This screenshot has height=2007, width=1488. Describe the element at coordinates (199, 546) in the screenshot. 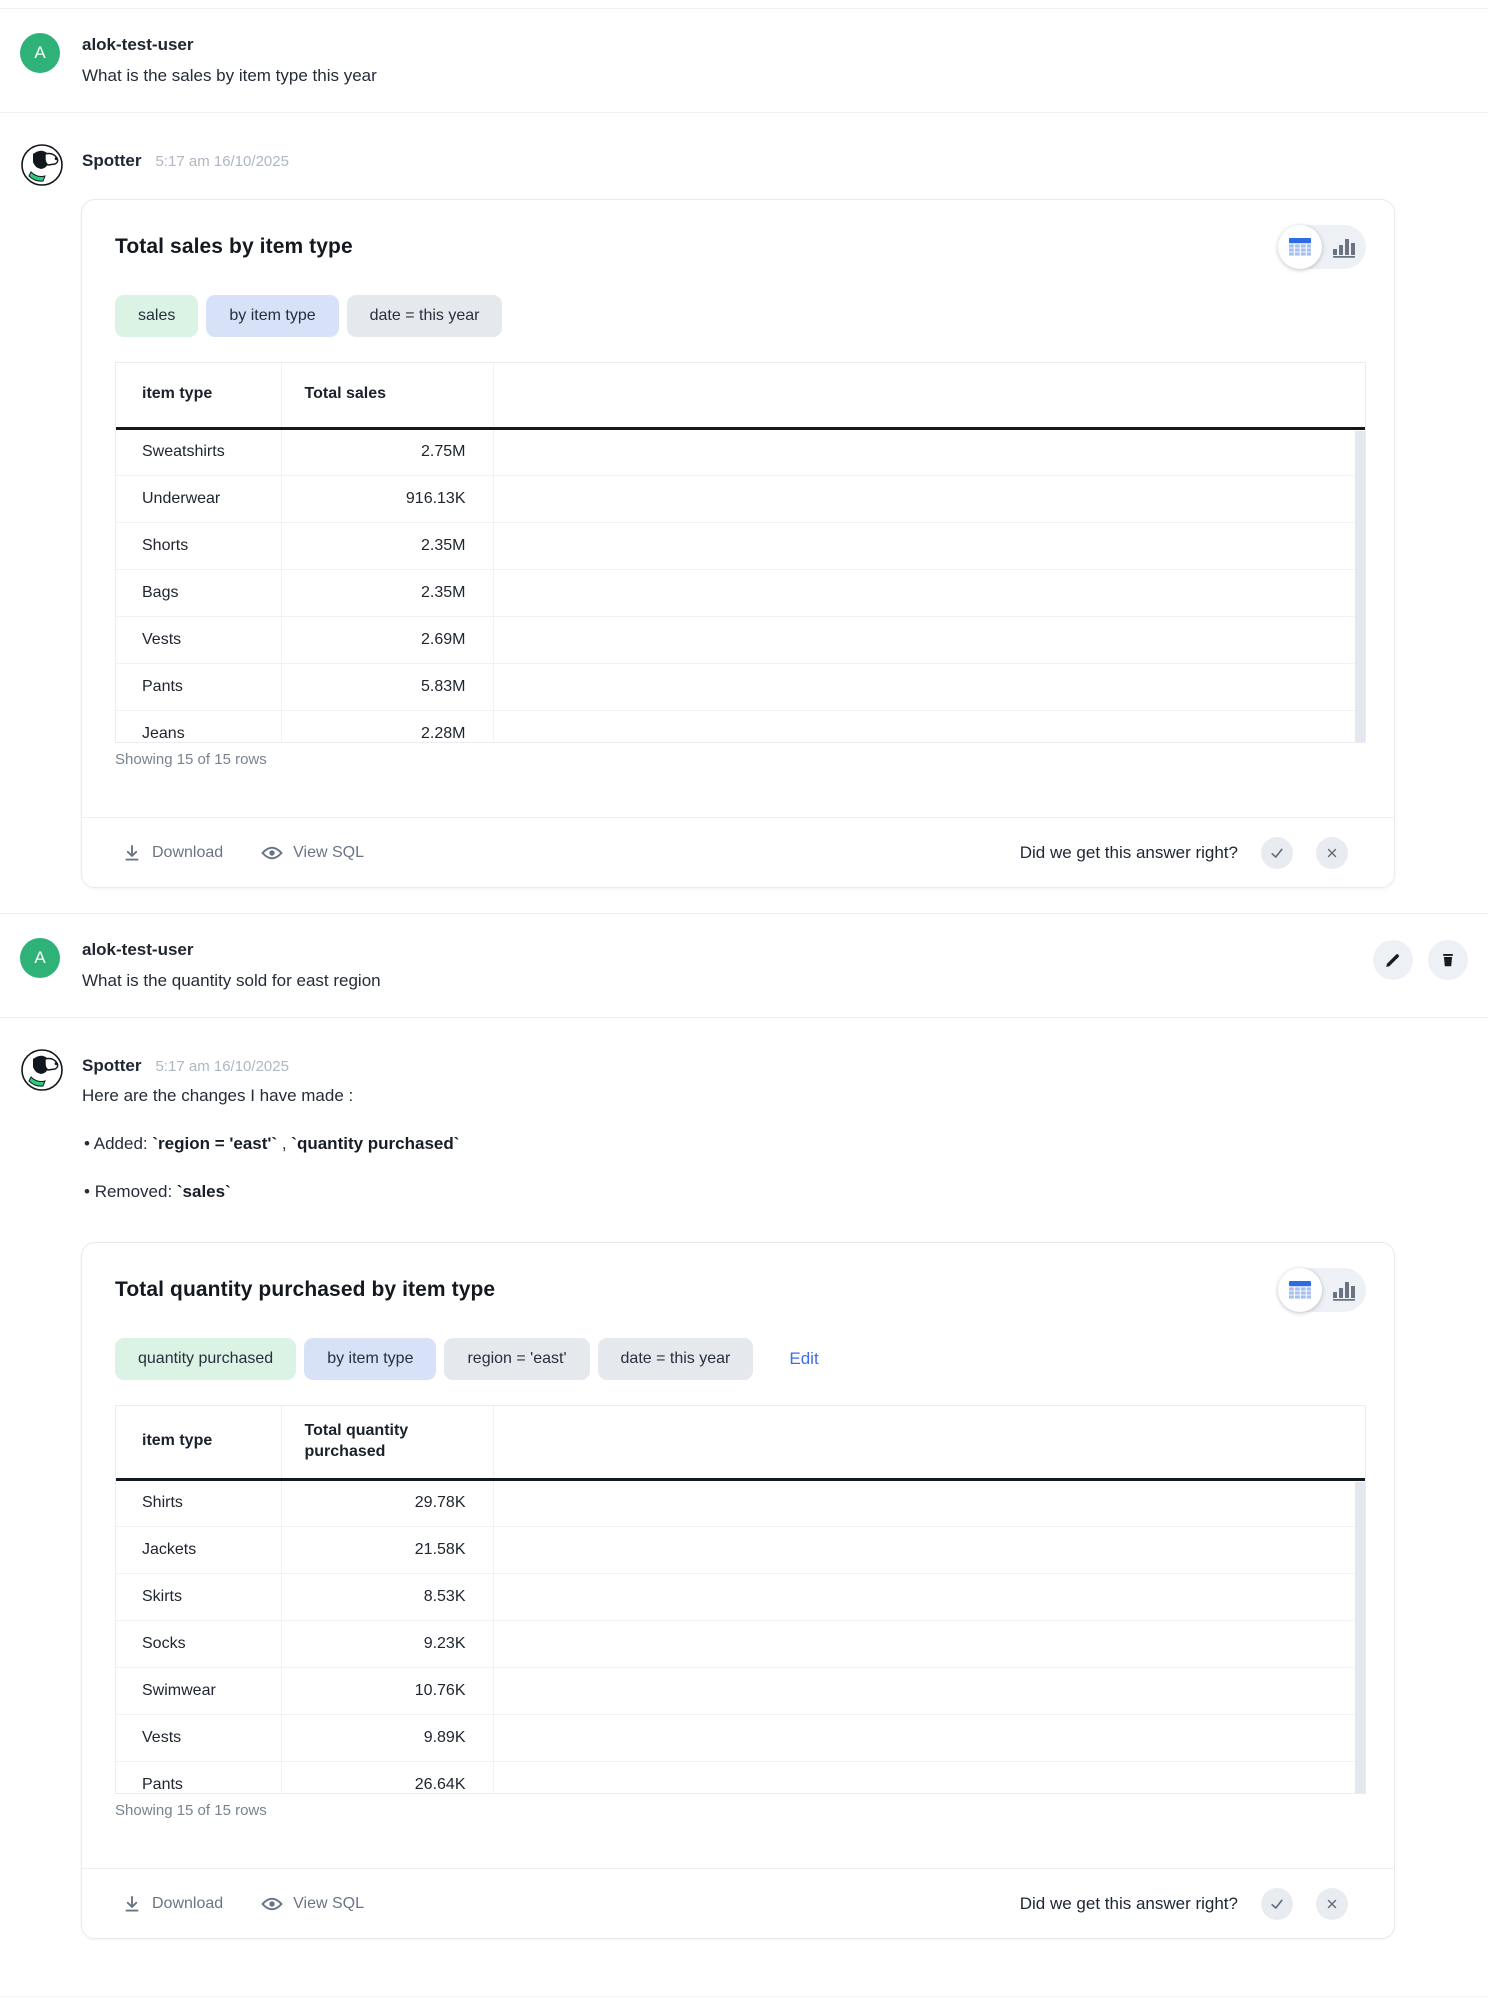

I see `cell-item-type: Shorts` at that location.